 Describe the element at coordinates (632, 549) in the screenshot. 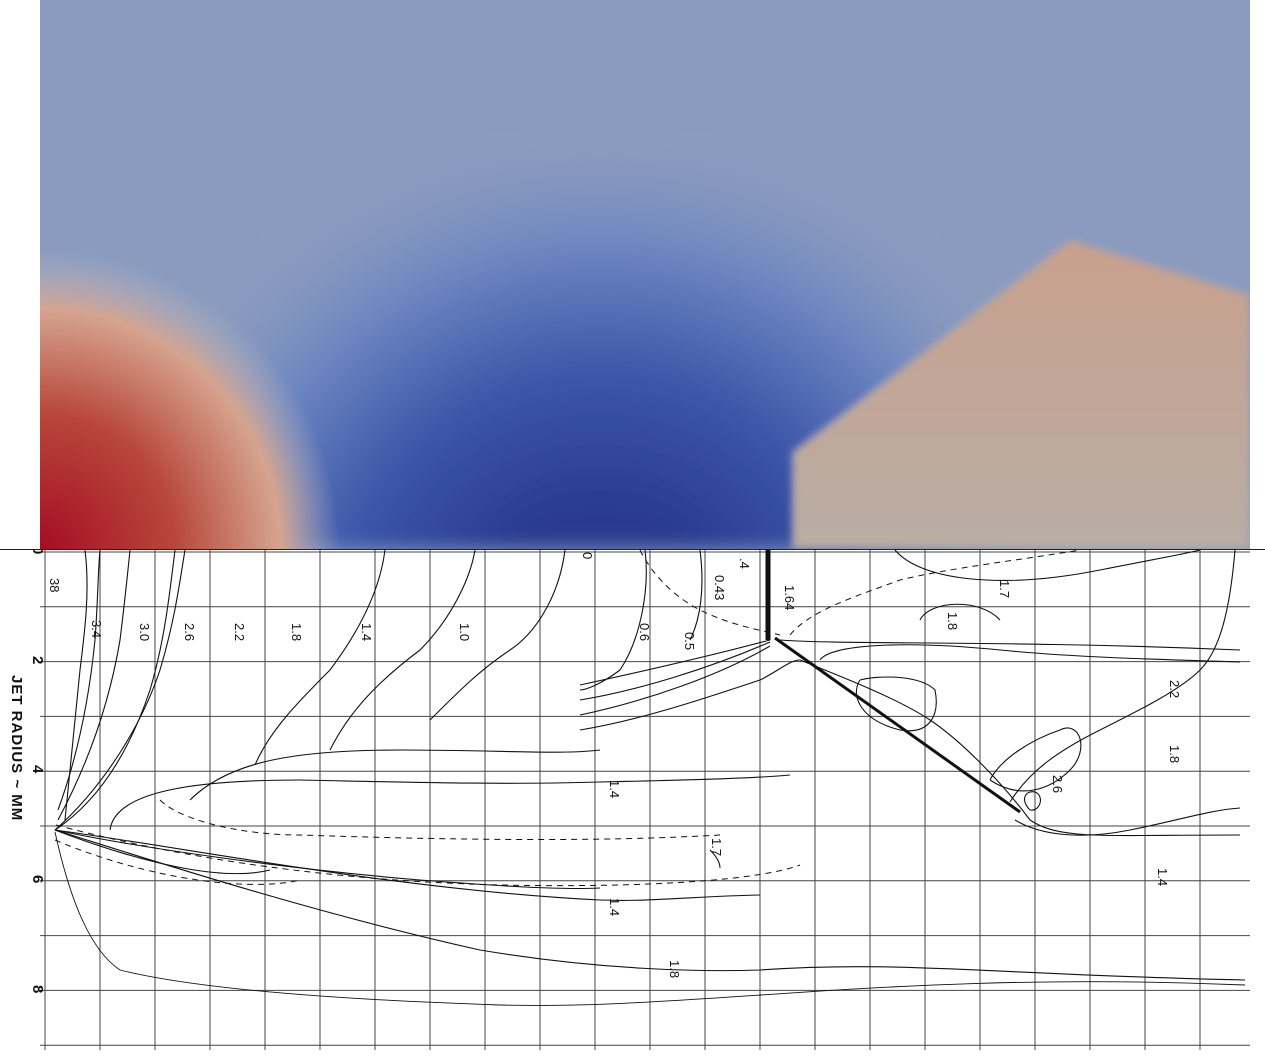

I see `panel-divider` at that location.